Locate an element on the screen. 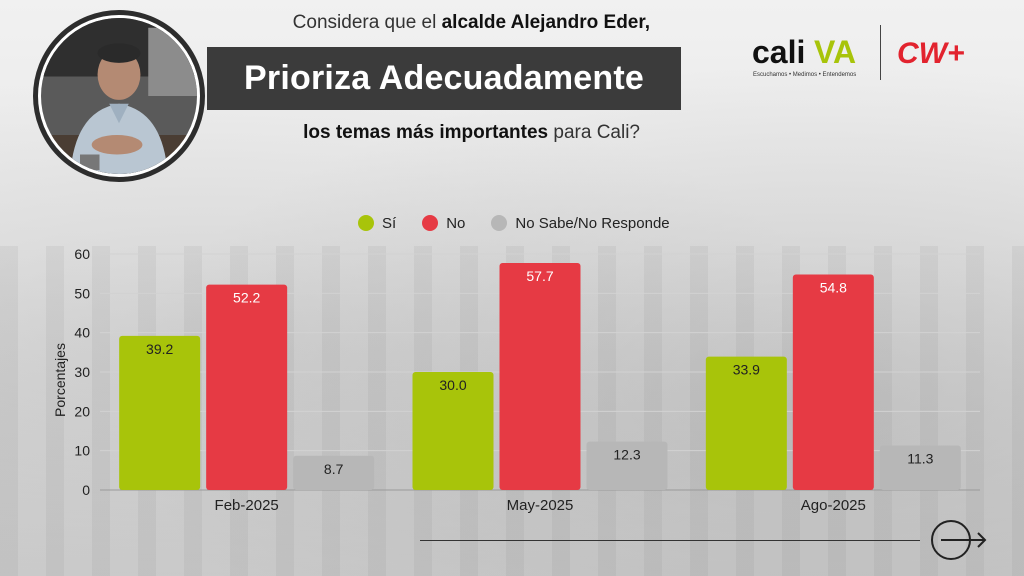 The image size is (1024, 576). bar-value-label: 39.2 is located at coordinates (159, 349).